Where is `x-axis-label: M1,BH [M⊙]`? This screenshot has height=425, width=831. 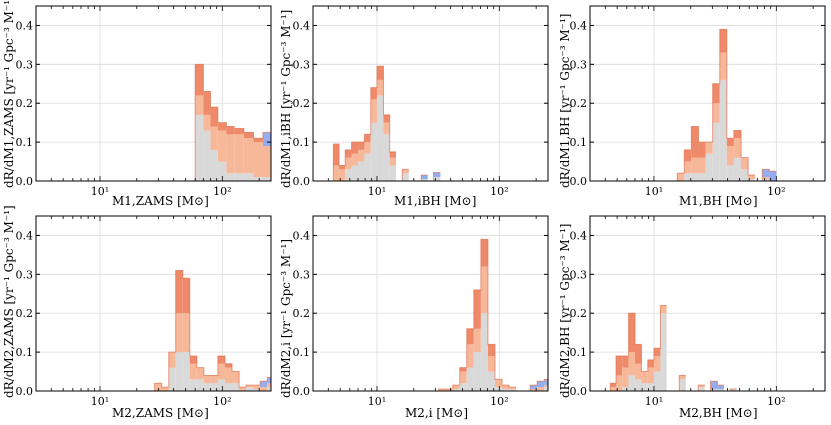
x-axis-label: M1,BH [M⊙] is located at coordinates (718, 201).